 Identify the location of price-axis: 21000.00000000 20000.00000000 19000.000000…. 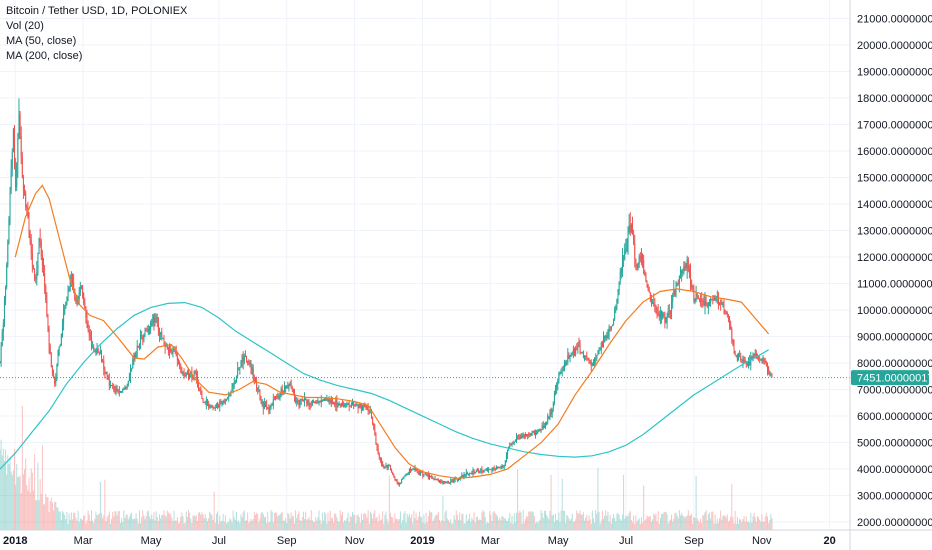
(894, 272).